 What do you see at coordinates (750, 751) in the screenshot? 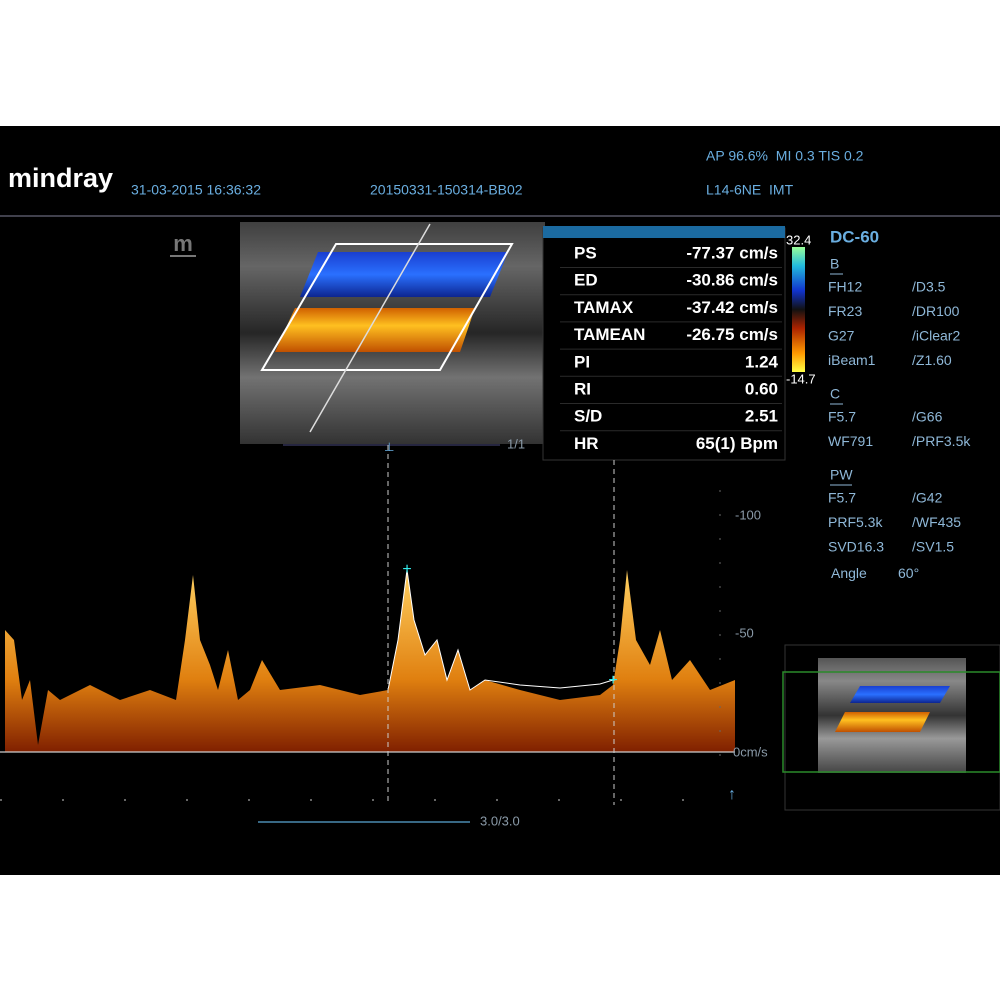
I see `scale-label: 0cm/s` at bounding box center [750, 751].